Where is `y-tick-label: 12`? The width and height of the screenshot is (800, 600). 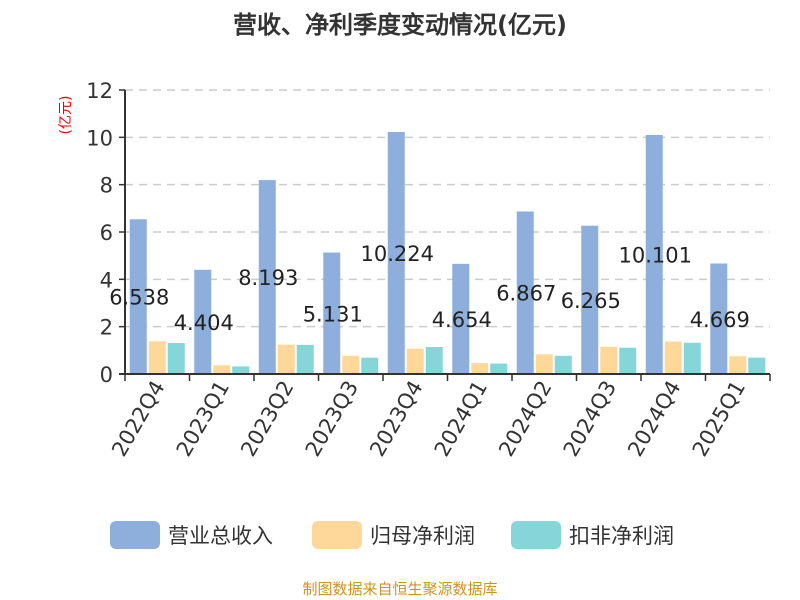 y-tick-label: 12 is located at coordinates (99, 91).